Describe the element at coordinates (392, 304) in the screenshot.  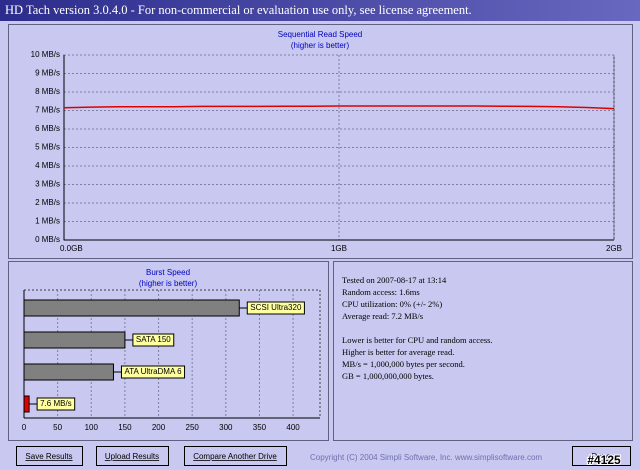
I see `info-line: CPU utilization: 0% (+/- 2%)` at that location.